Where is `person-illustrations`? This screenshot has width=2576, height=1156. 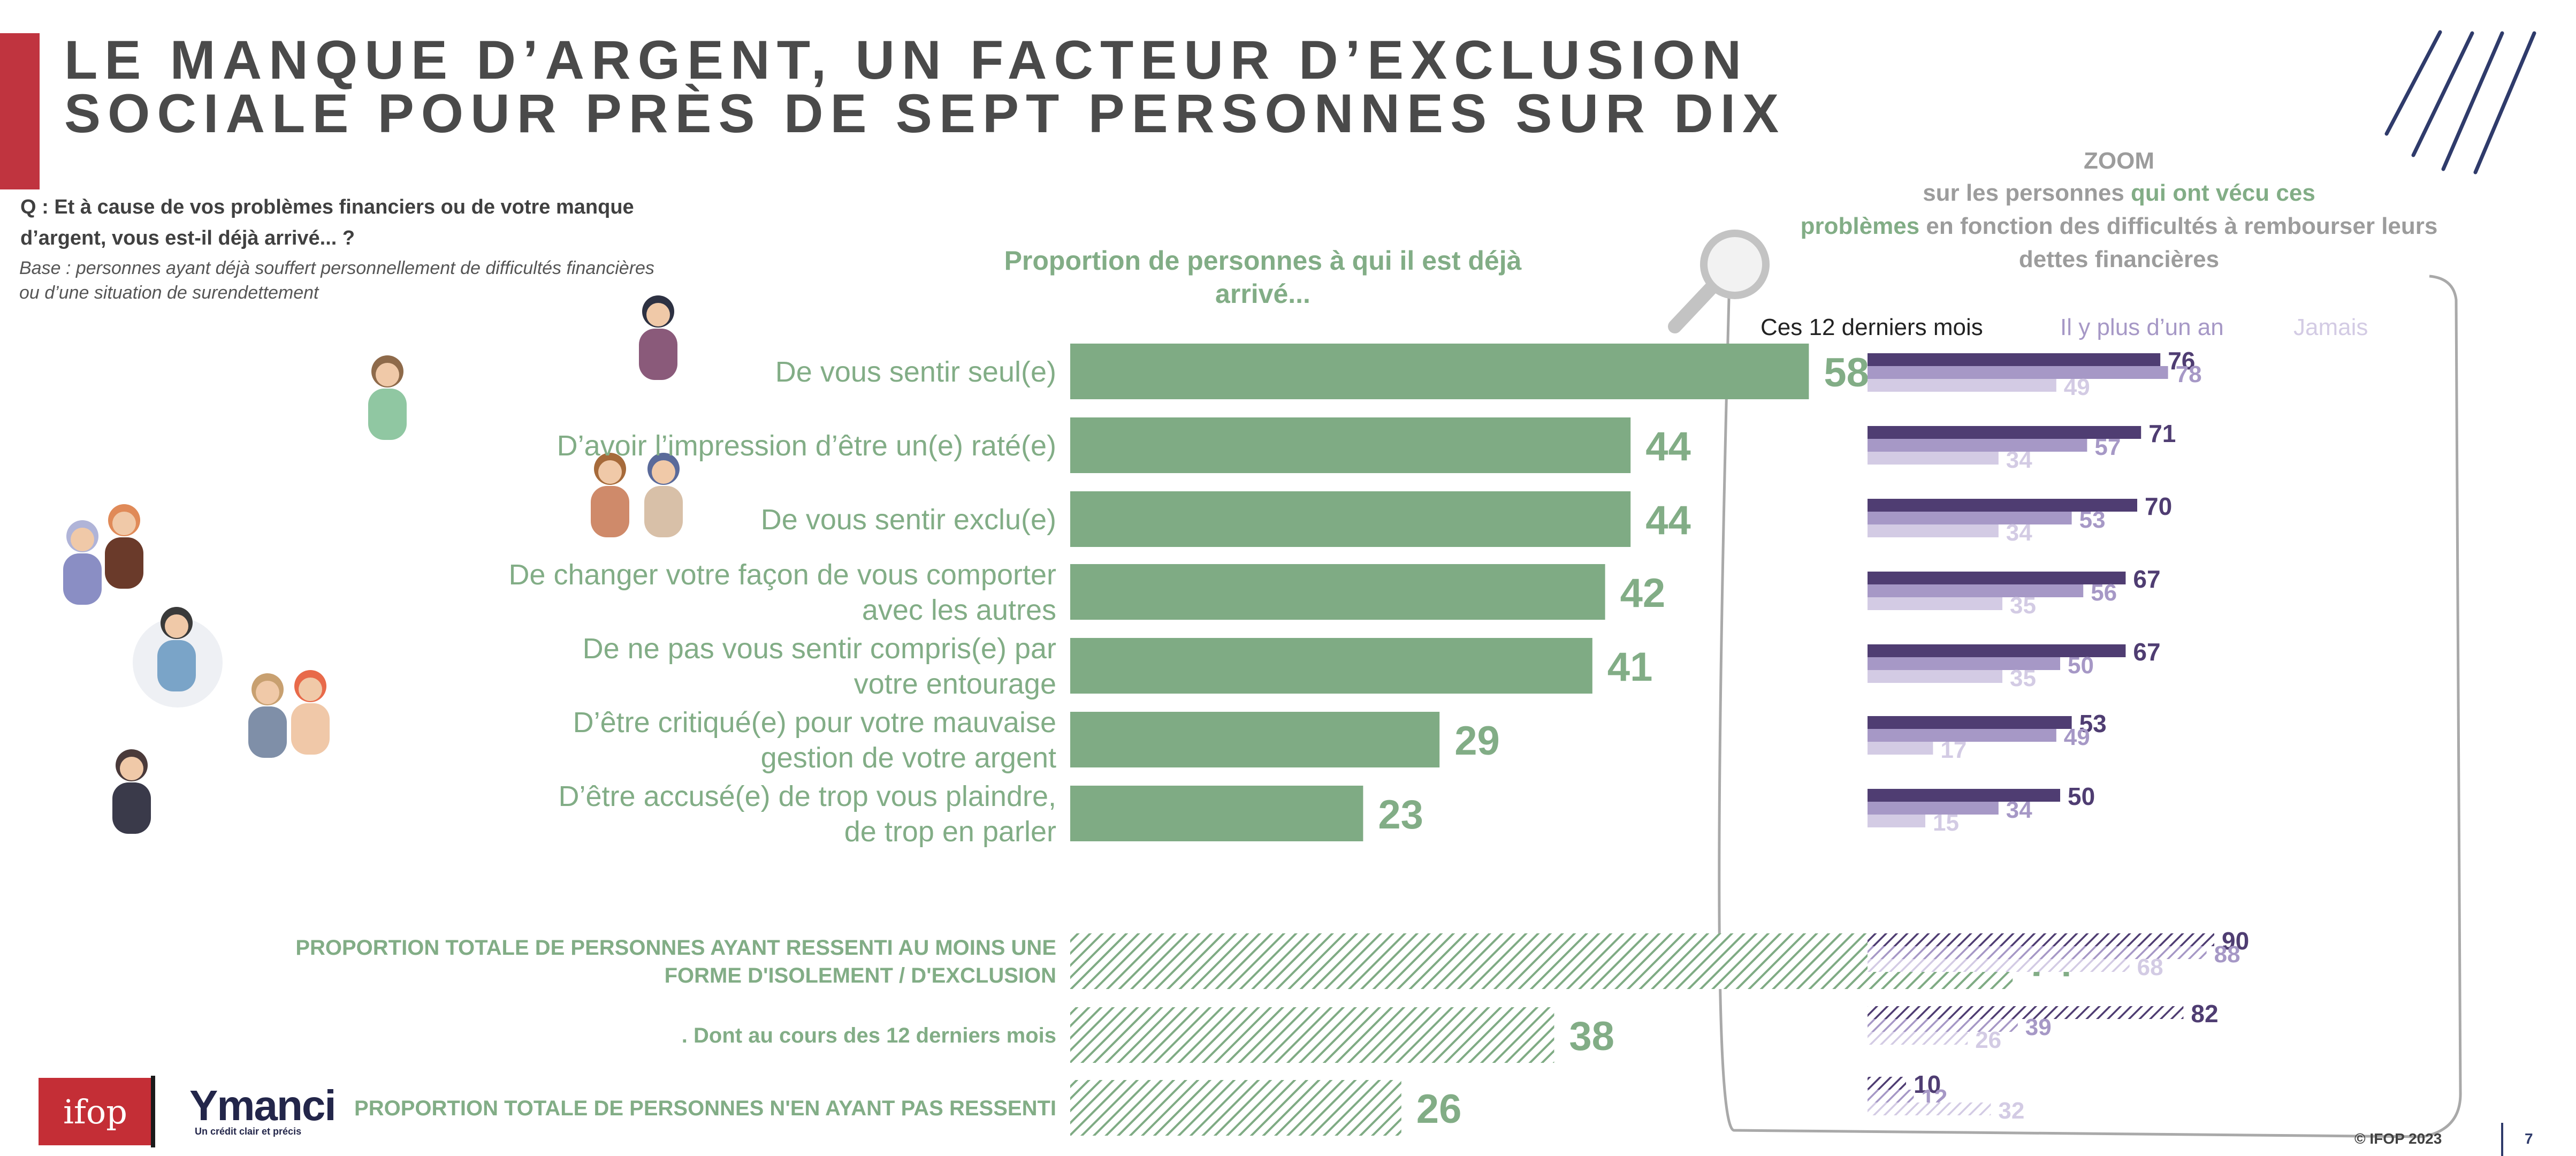 person-illustrations is located at coordinates (373, 564).